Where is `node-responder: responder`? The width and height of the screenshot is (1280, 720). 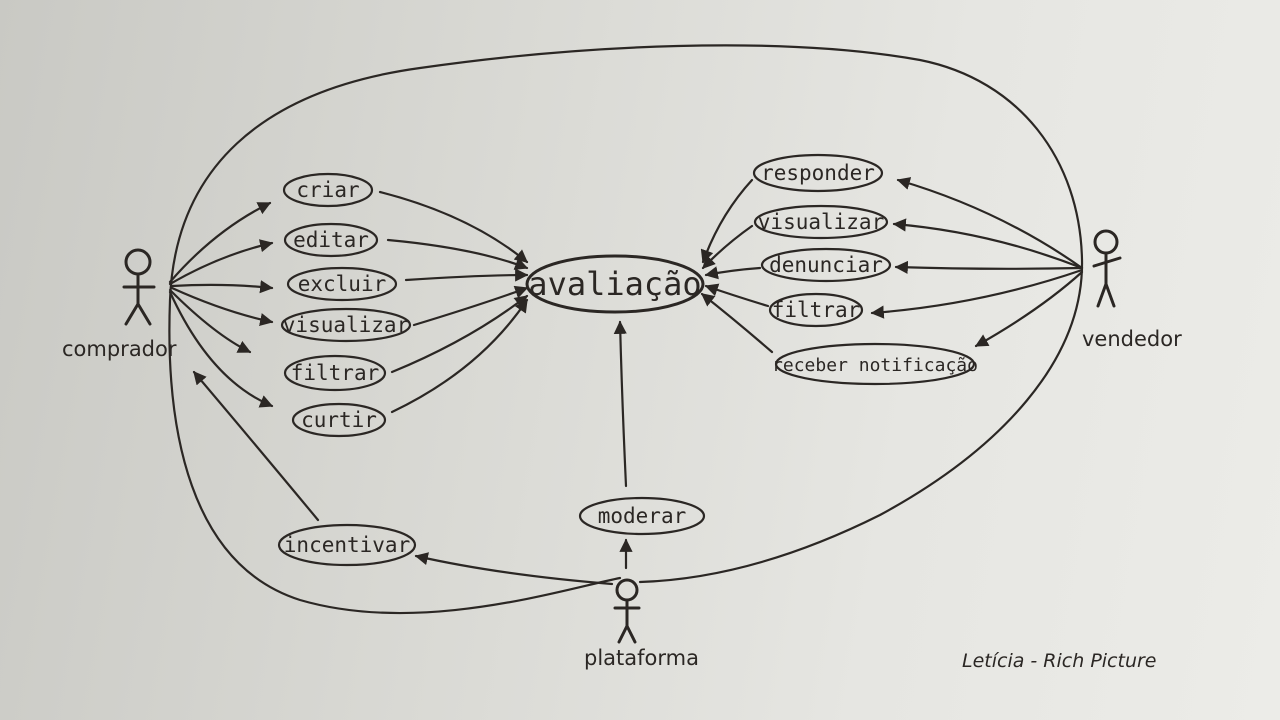 node-responder: responder is located at coordinates (818, 173).